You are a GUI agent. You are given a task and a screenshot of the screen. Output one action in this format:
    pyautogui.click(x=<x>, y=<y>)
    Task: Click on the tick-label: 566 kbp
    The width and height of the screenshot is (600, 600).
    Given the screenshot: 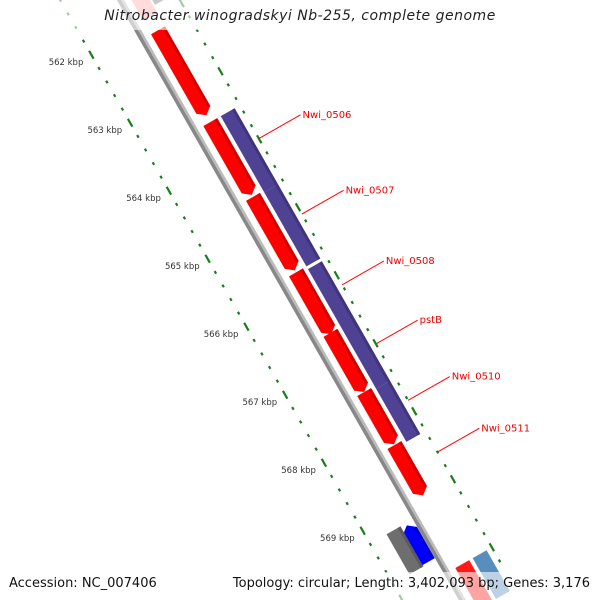 What is the action you would take?
    pyautogui.click(x=221, y=335)
    